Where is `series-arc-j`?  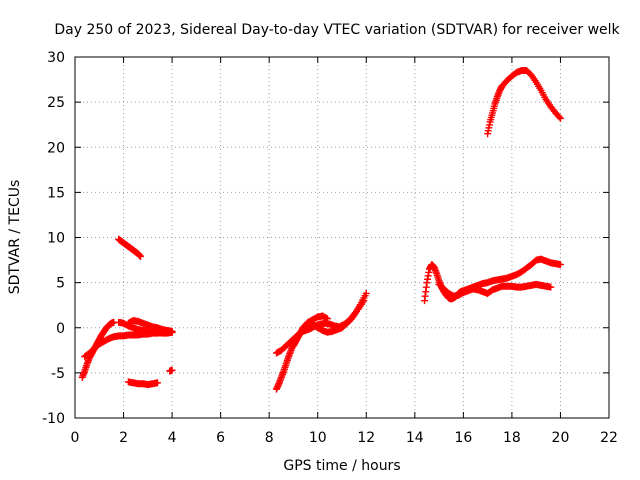 series-arc-j is located at coordinates (524, 102).